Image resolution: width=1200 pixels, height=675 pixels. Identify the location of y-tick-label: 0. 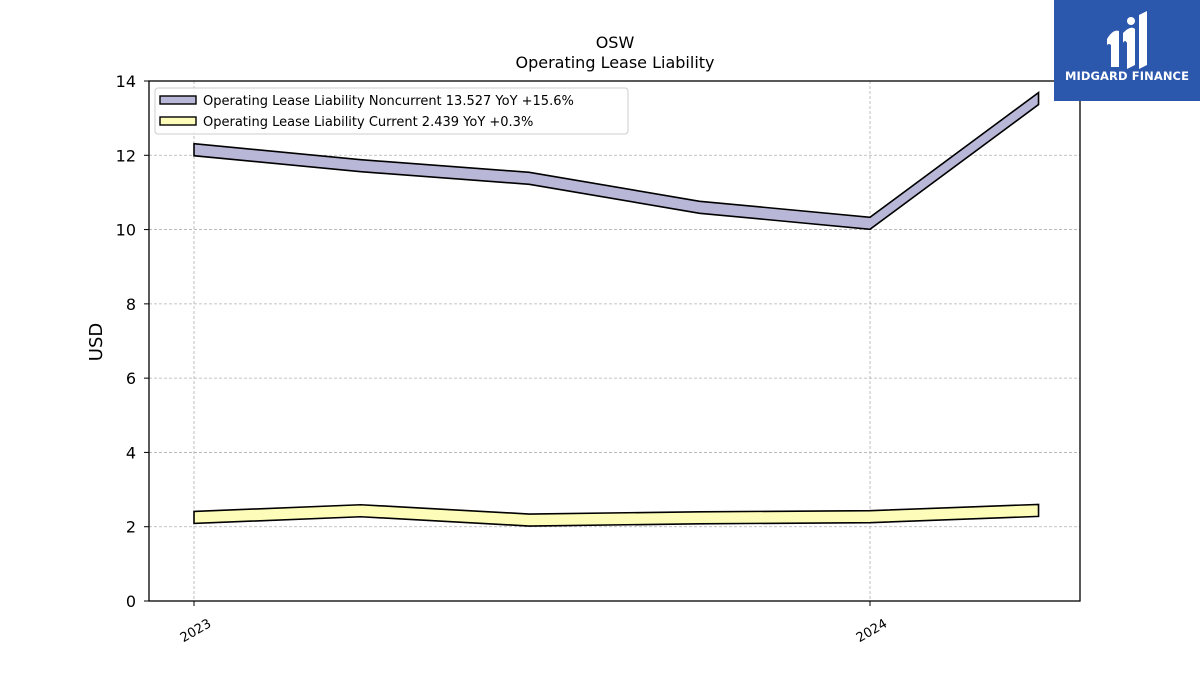
(131, 601).